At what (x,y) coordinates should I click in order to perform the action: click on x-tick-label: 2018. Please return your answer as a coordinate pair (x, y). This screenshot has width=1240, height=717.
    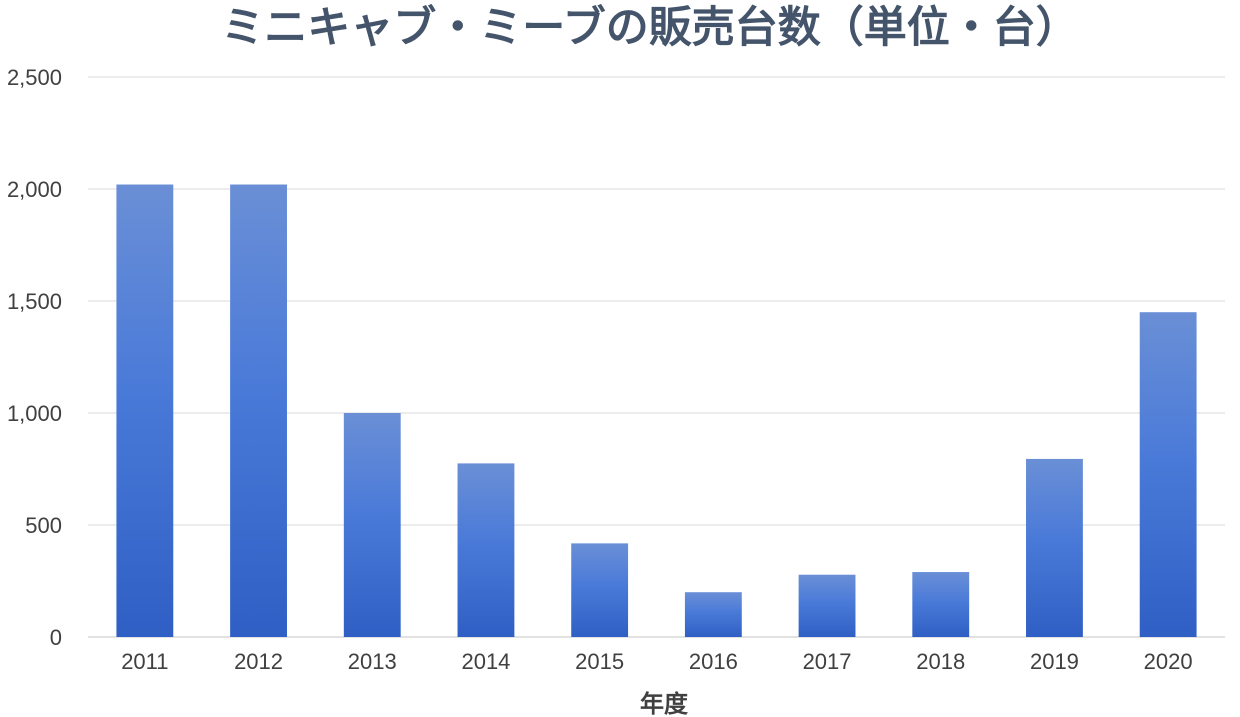
    Looking at the image, I should click on (940, 661).